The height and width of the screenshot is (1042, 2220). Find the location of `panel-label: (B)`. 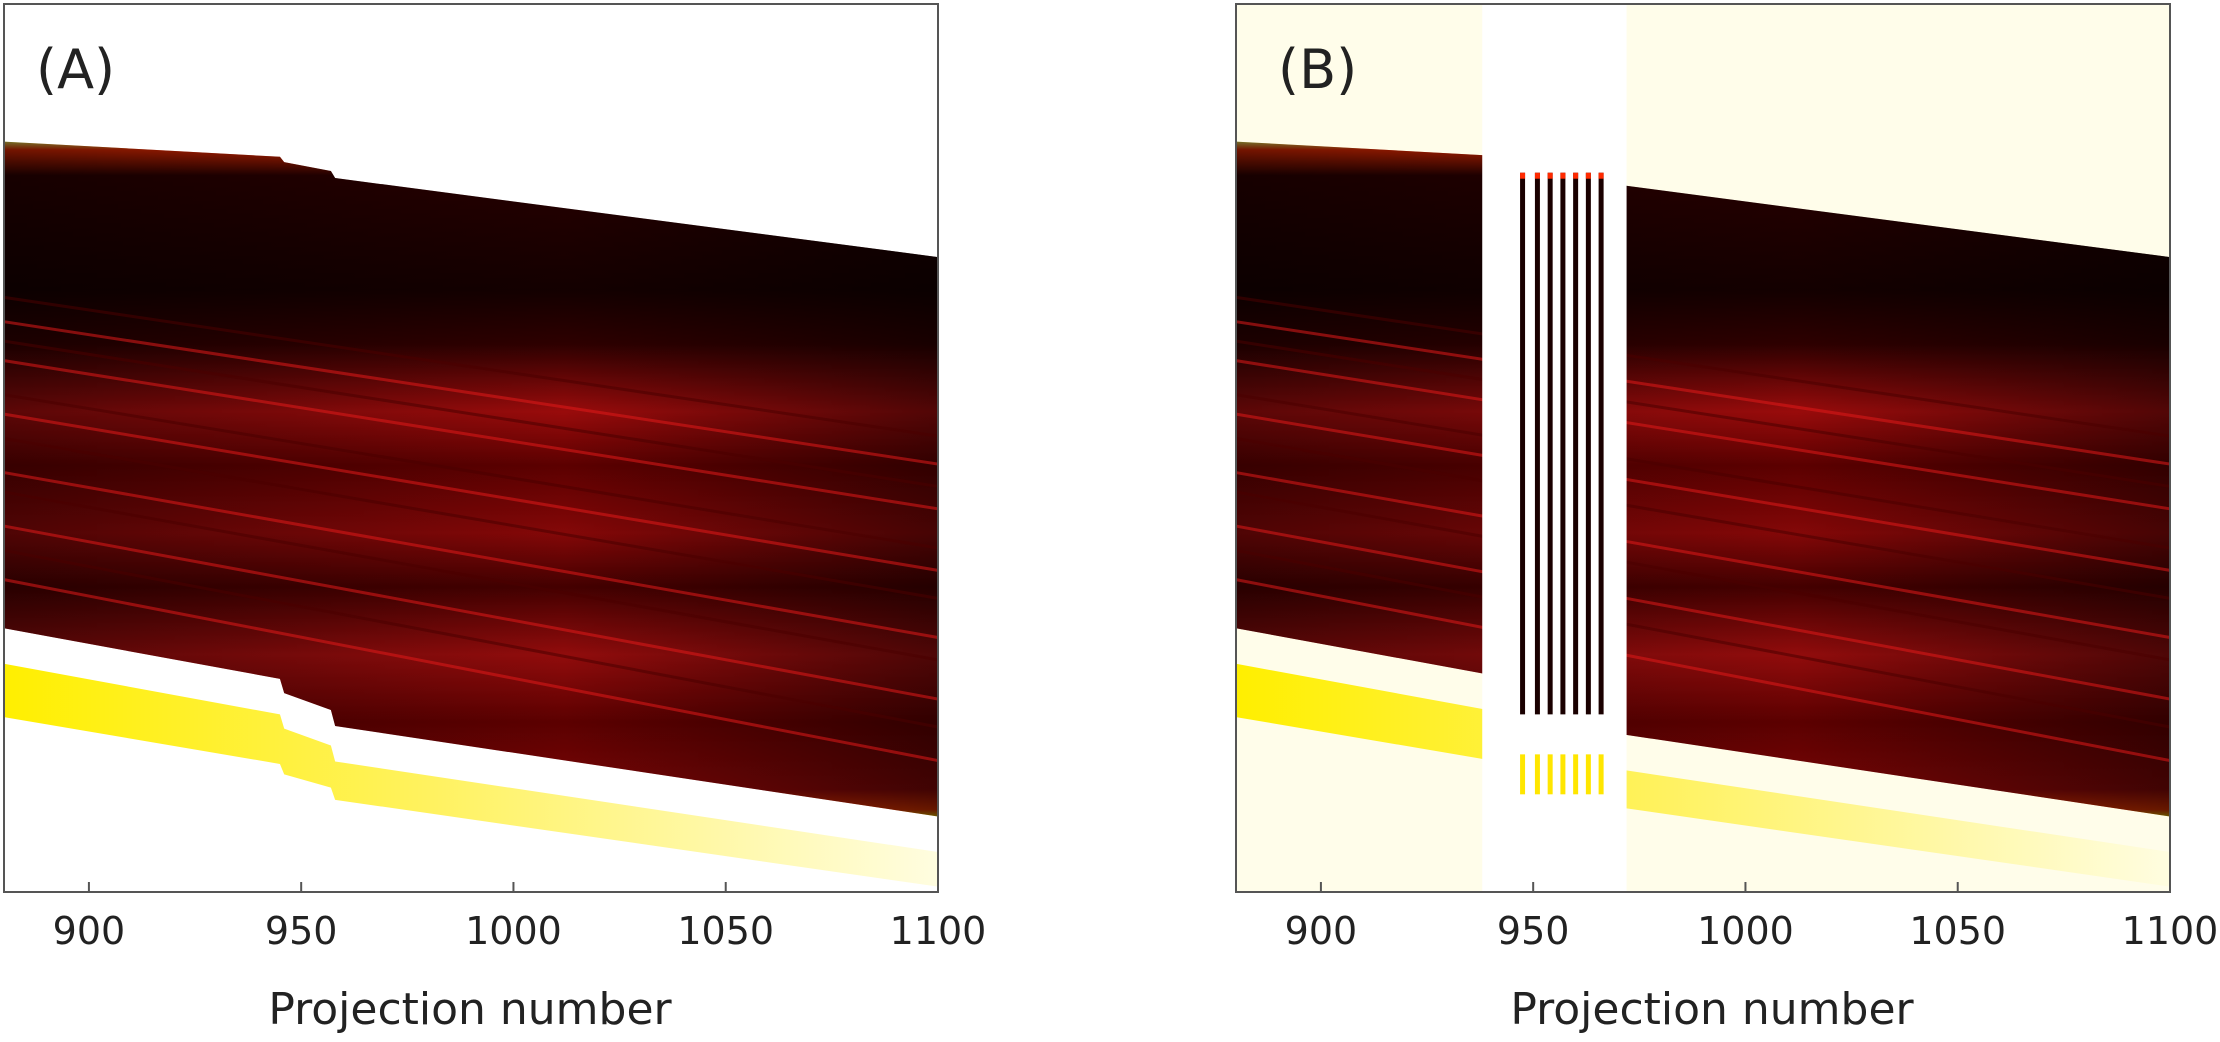

panel-label: (B) is located at coordinates (1317, 69).